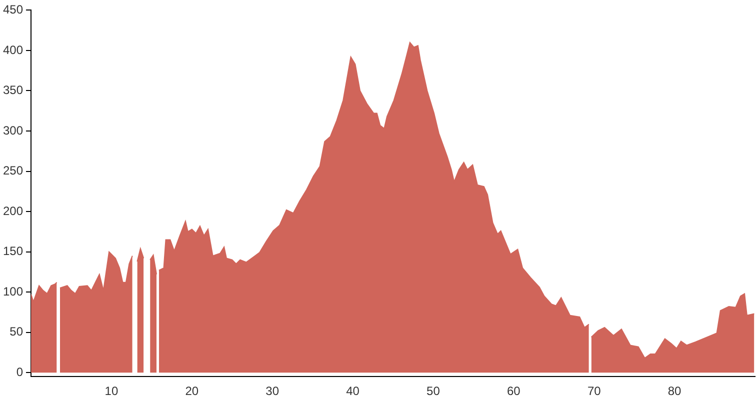 Image resolution: width=756 pixels, height=402 pixels. What do you see at coordinates (17, 331) in the screenshot?
I see `y-tick-label: 50` at bounding box center [17, 331].